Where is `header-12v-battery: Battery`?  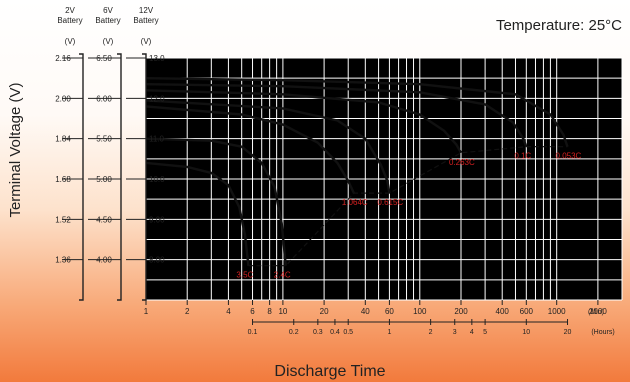 header-12v-battery: Battery is located at coordinates (145, 20).